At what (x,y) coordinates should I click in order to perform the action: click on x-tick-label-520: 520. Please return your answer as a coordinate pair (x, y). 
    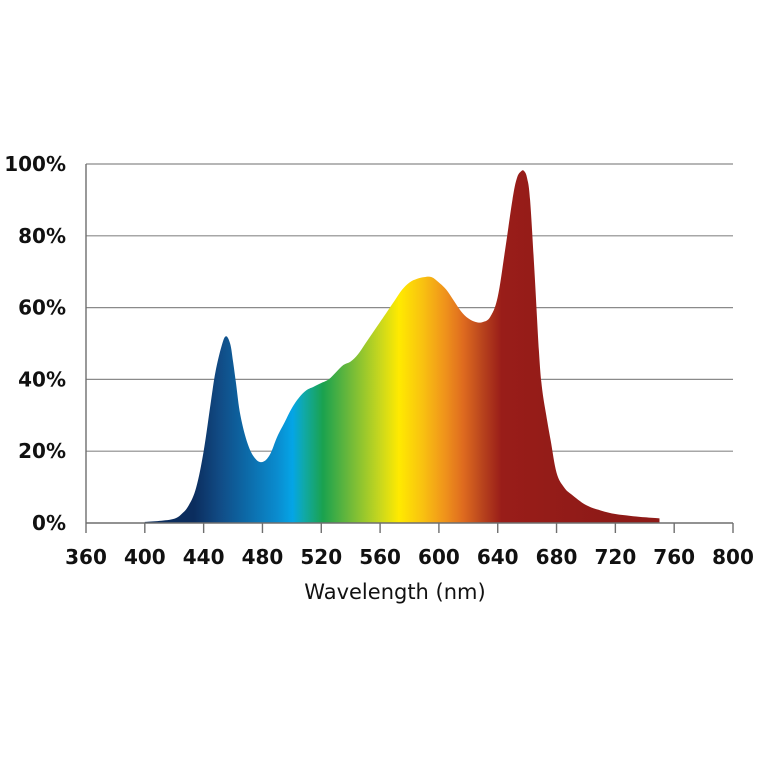
    Looking at the image, I should click on (321, 557).